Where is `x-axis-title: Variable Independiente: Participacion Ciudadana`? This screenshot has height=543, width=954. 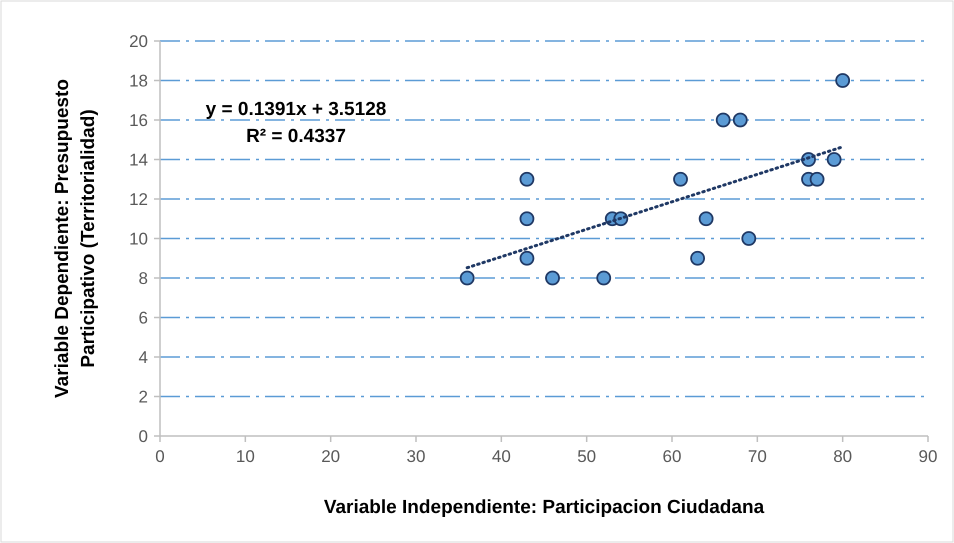 x-axis-title: Variable Independiente: Participacion Ciudadana is located at coordinates (544, 507).